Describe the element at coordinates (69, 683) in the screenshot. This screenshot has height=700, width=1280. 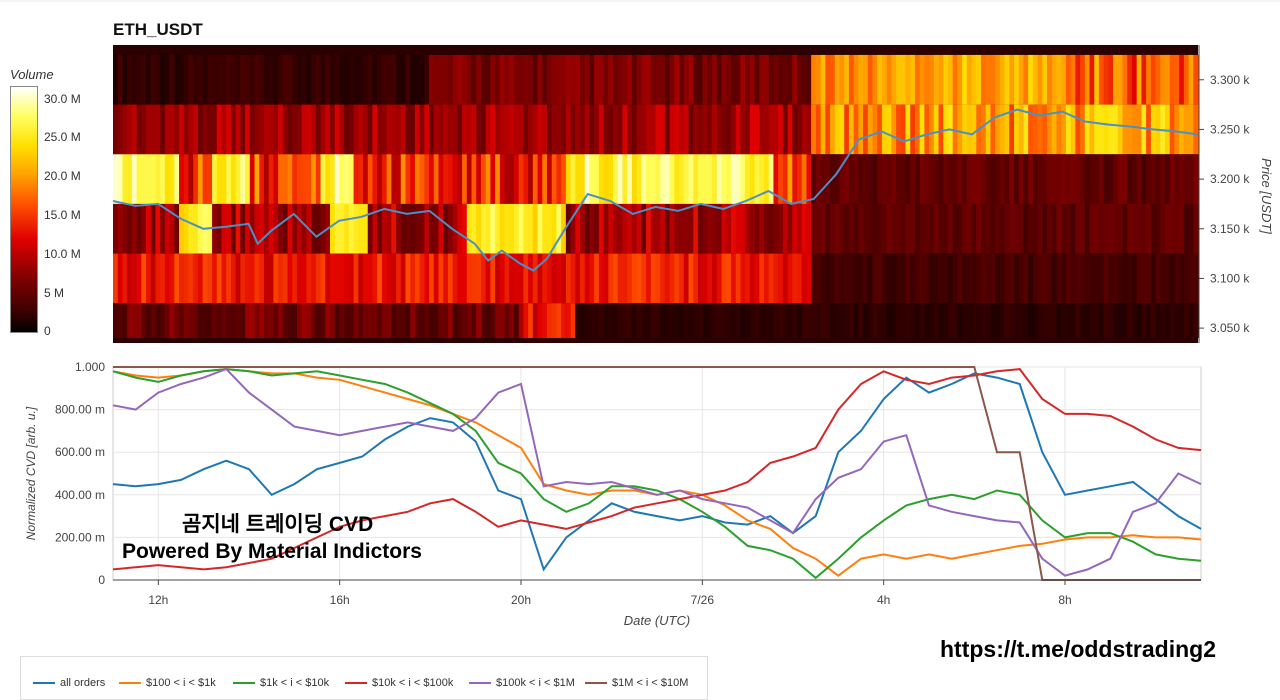
I see `legend-item-all-orders: all orders` at that location.